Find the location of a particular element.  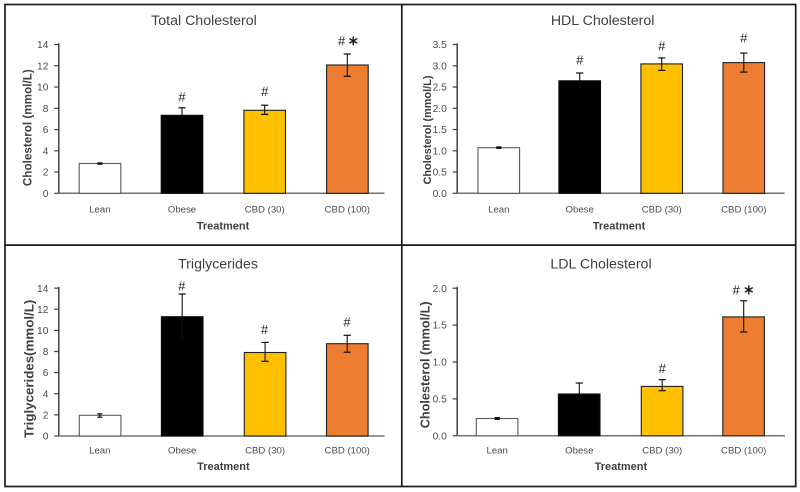

svg-text: Total Cholesterol is located at coordinates (204, 21).